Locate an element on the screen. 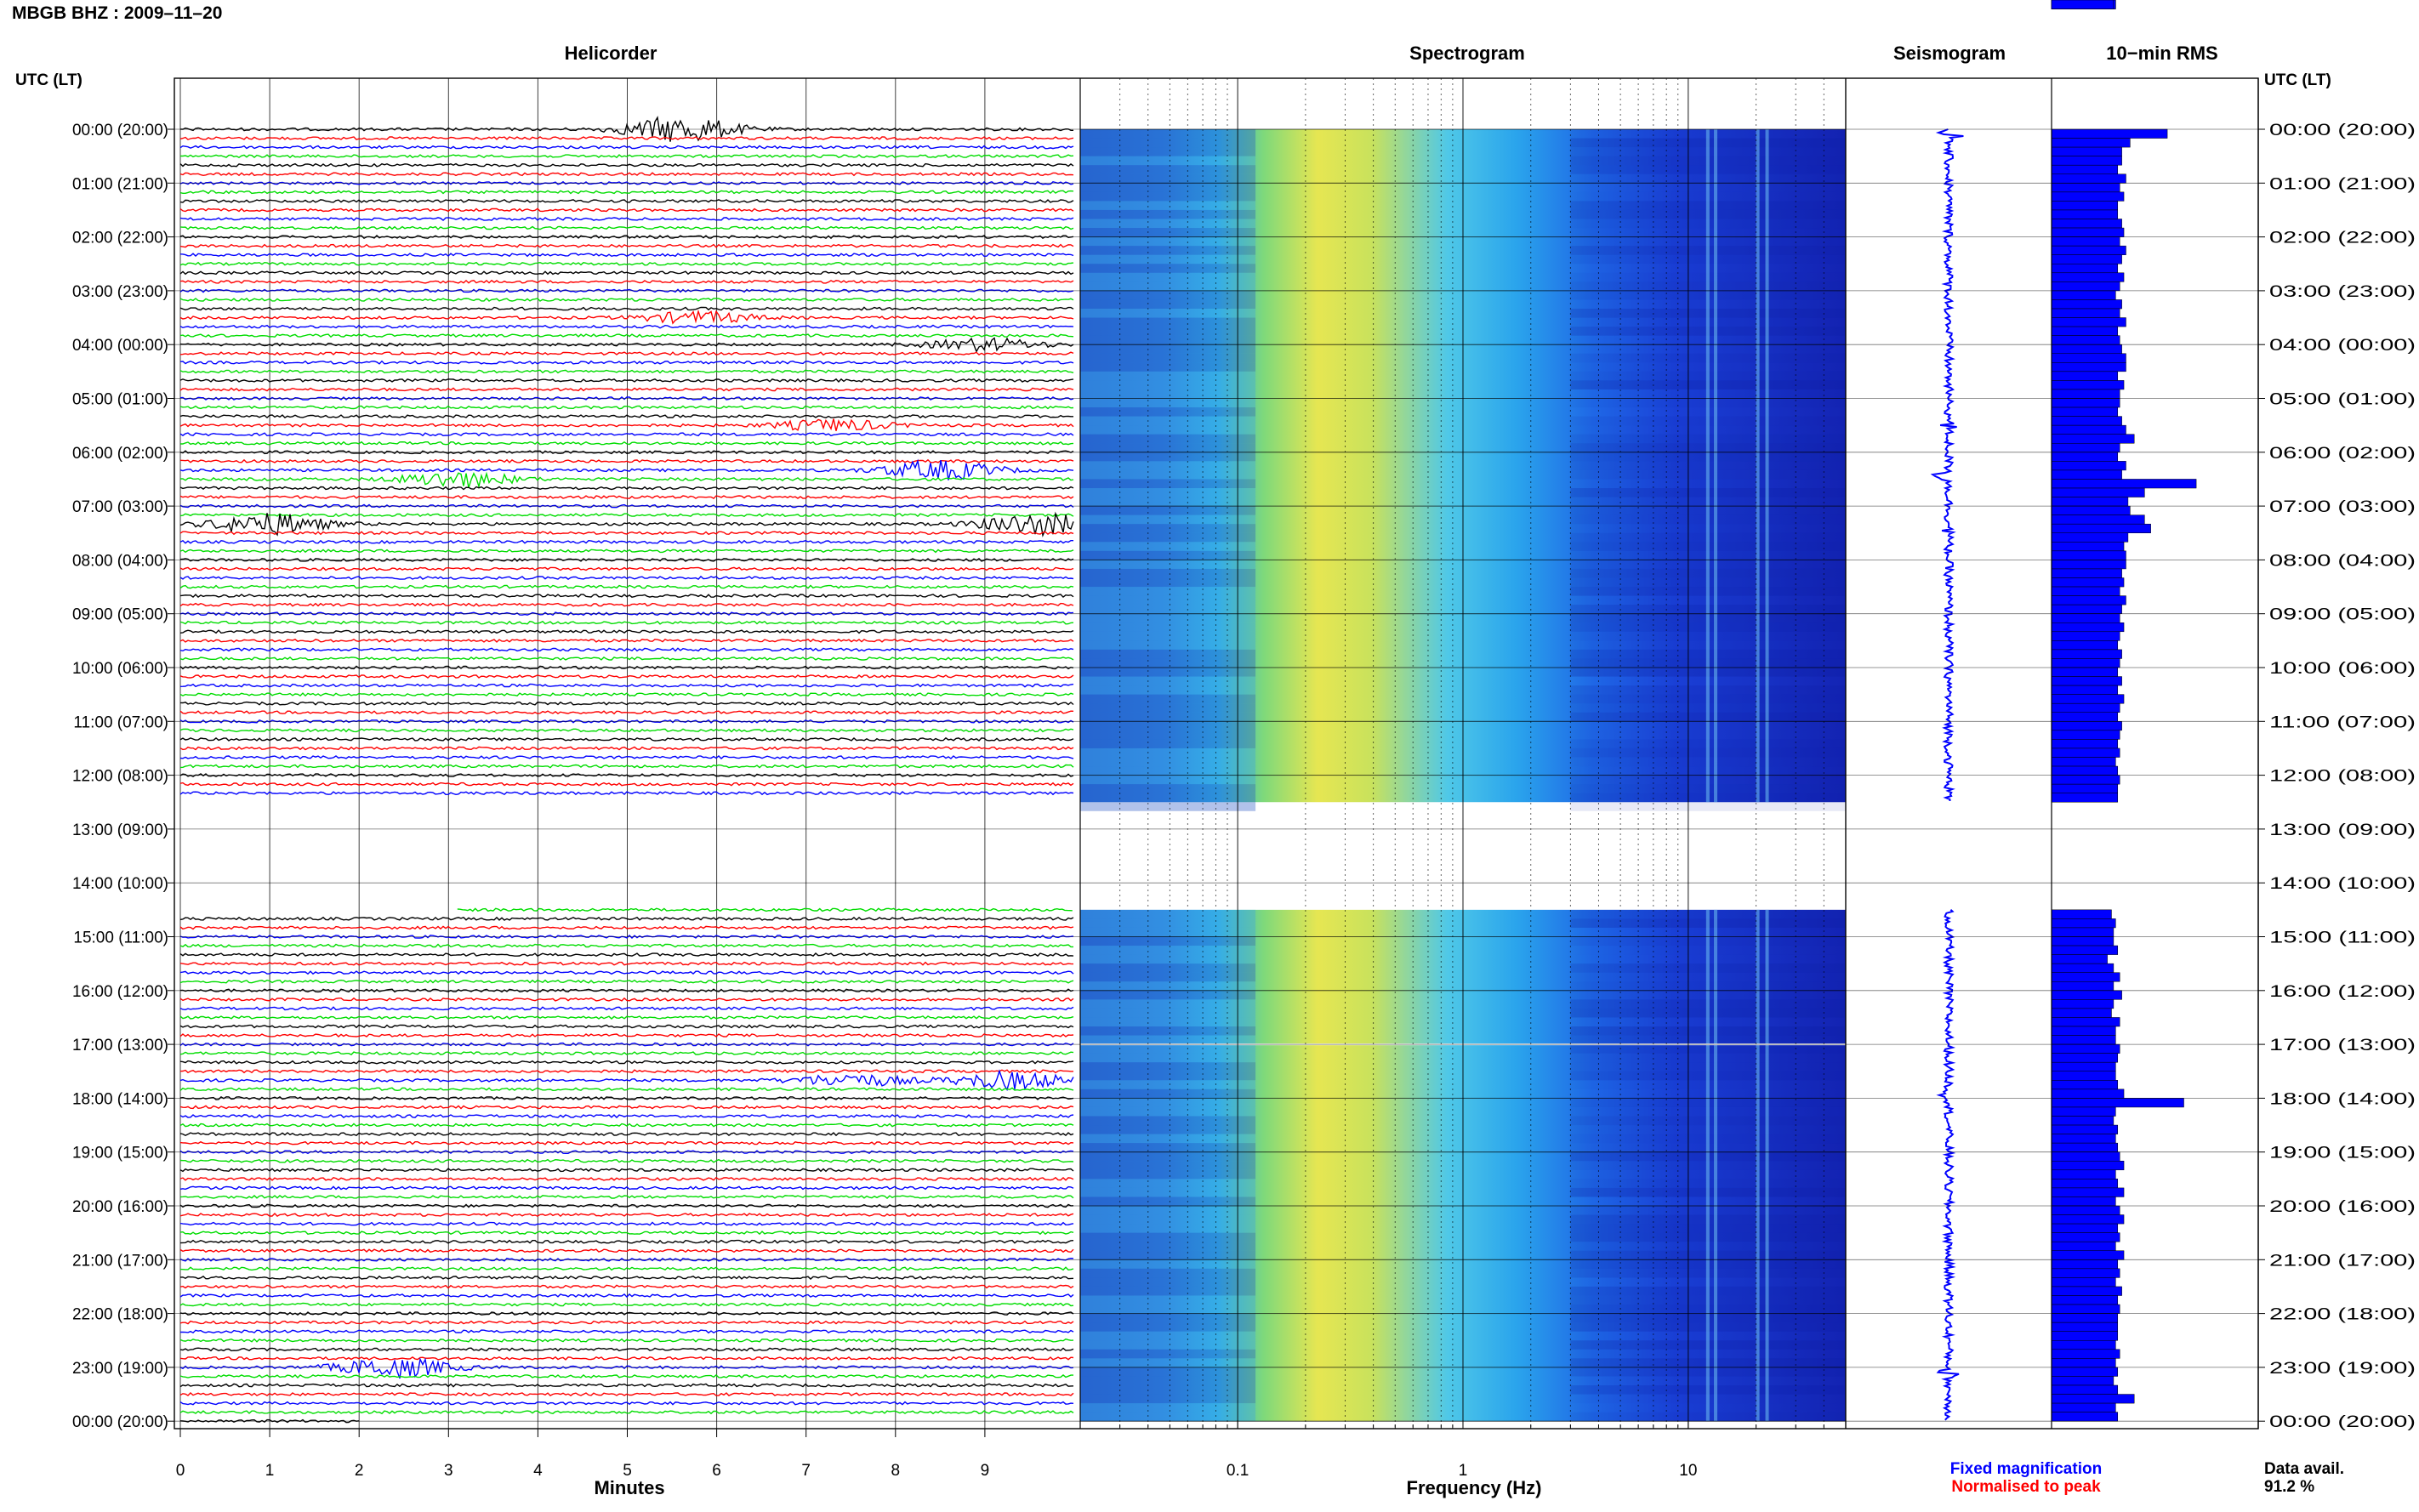 The width and height of the screenshot is (2419, 1512). frequency-tick-label: 1 is located at coordinates (1463, 1471).